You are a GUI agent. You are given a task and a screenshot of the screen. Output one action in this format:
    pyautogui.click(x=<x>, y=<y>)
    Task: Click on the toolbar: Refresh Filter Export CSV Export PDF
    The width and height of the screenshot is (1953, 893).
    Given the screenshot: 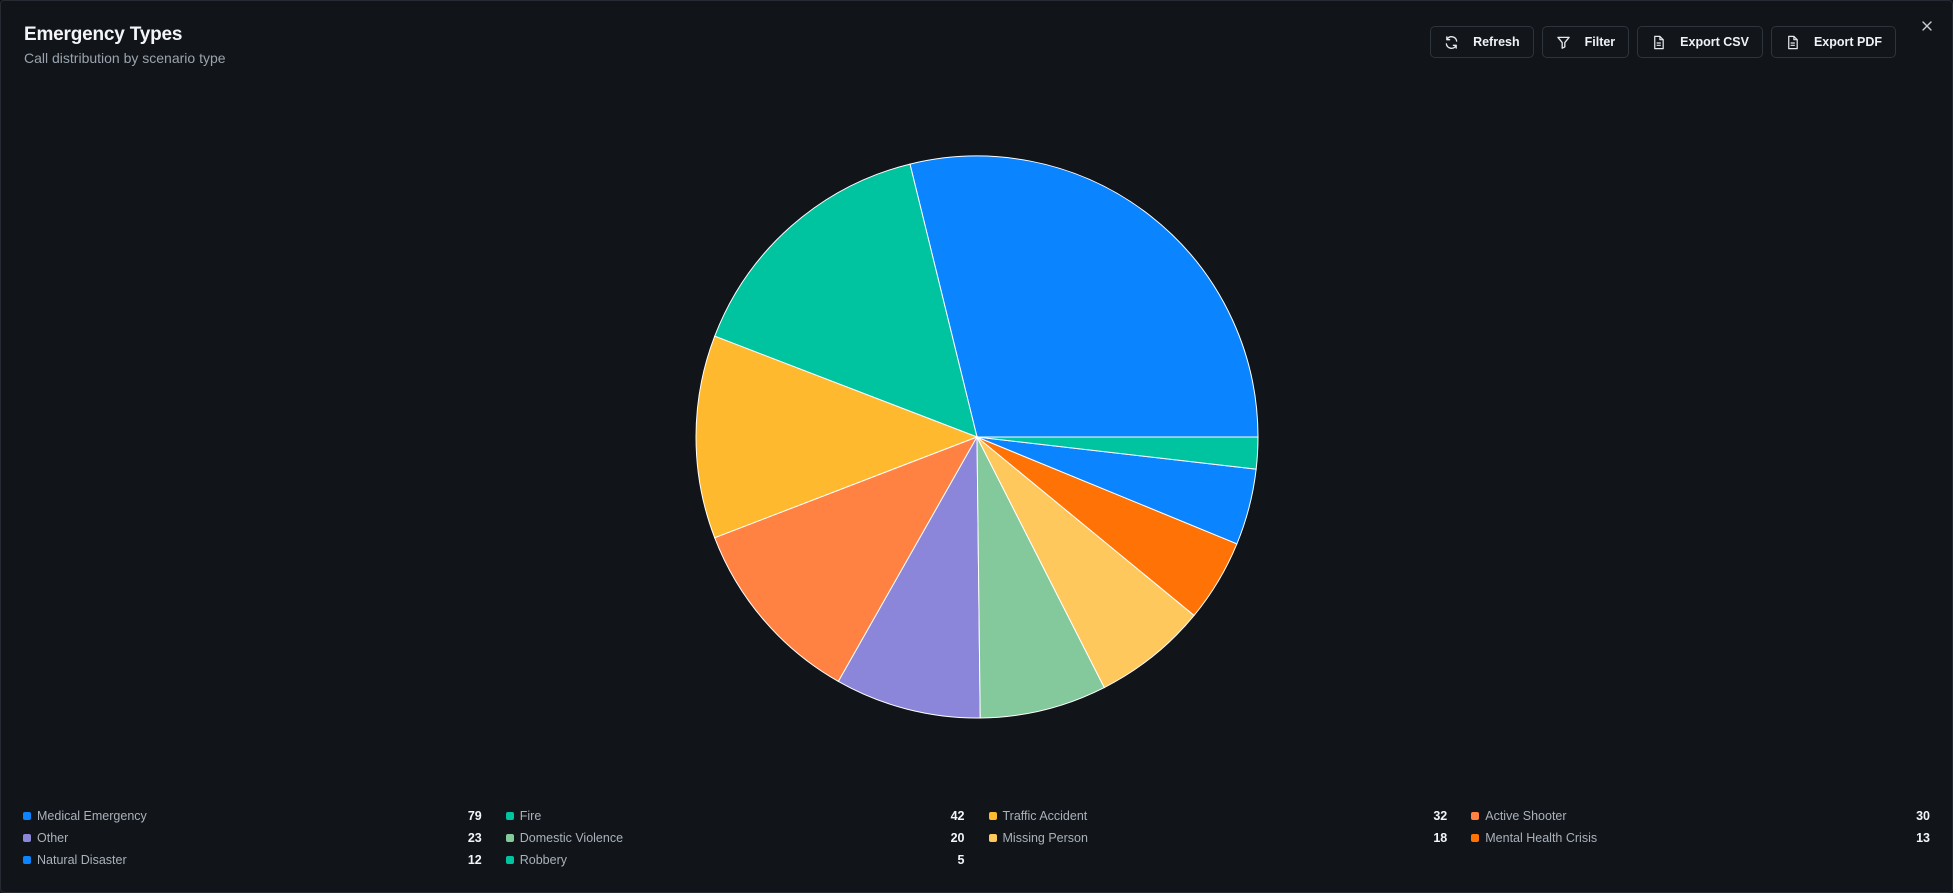 What is the action you would take?
    pyautogui.click(x=1663, y=42)
    